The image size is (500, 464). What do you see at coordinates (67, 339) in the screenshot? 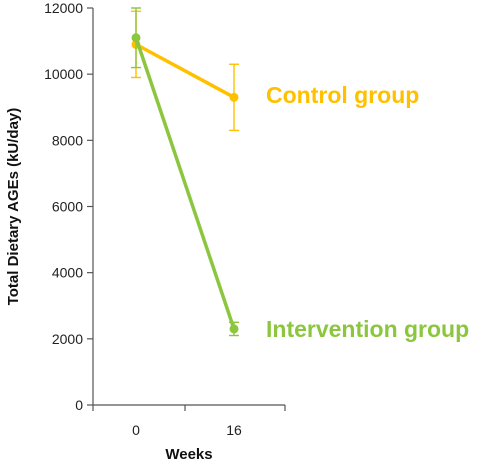
I see `y-tick-label: 2000` at bounding box center [67, 339].